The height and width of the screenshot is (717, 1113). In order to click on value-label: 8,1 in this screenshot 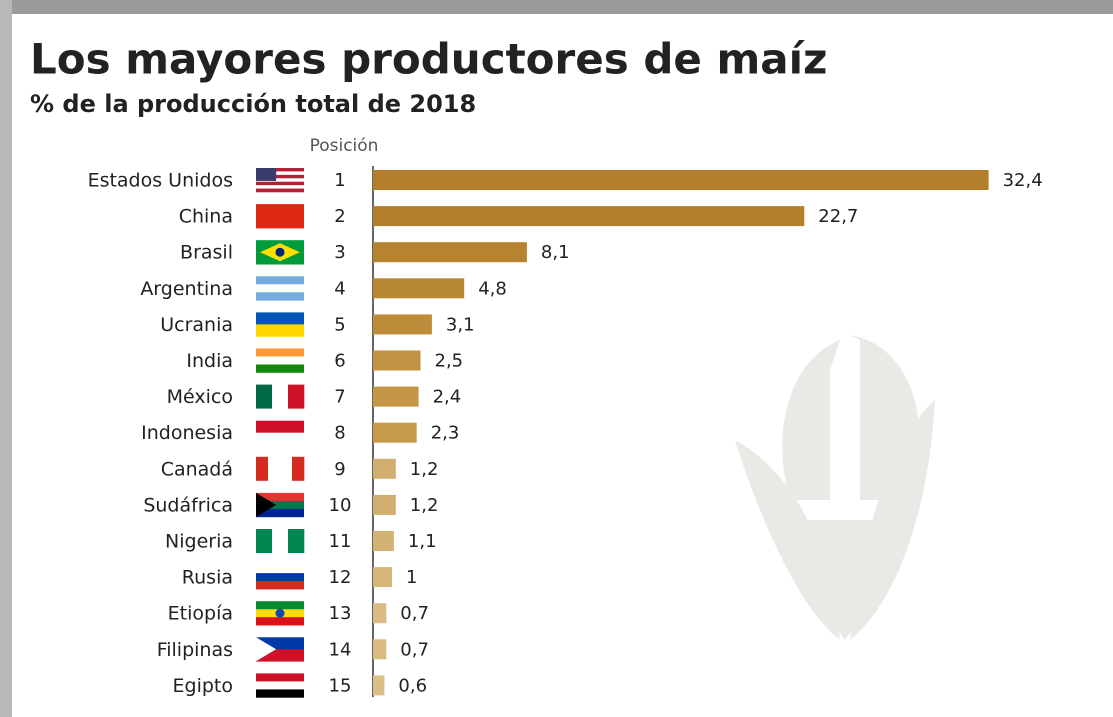, I will do `click(555, 252)`.